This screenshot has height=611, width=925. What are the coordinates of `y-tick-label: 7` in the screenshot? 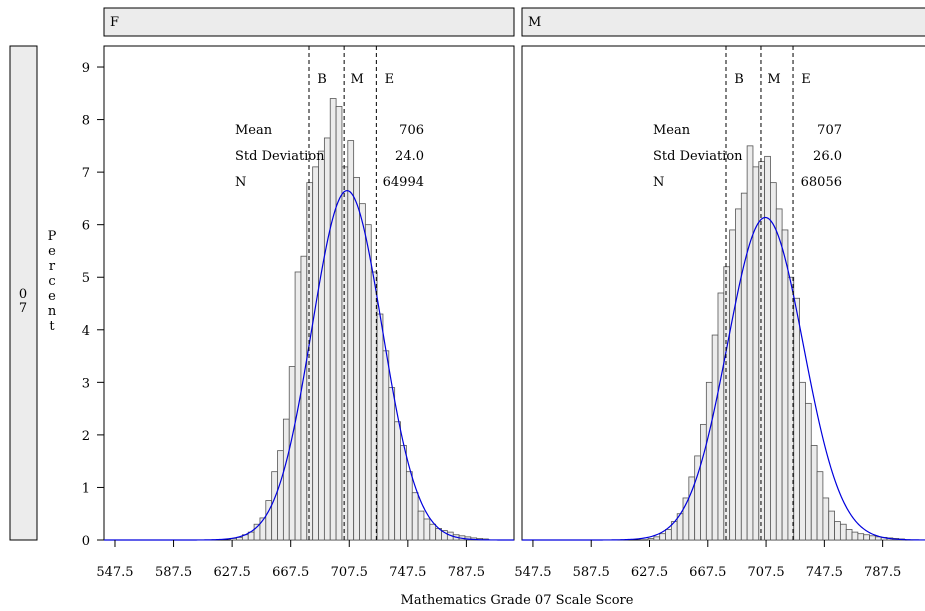 It's located at (86, 173).